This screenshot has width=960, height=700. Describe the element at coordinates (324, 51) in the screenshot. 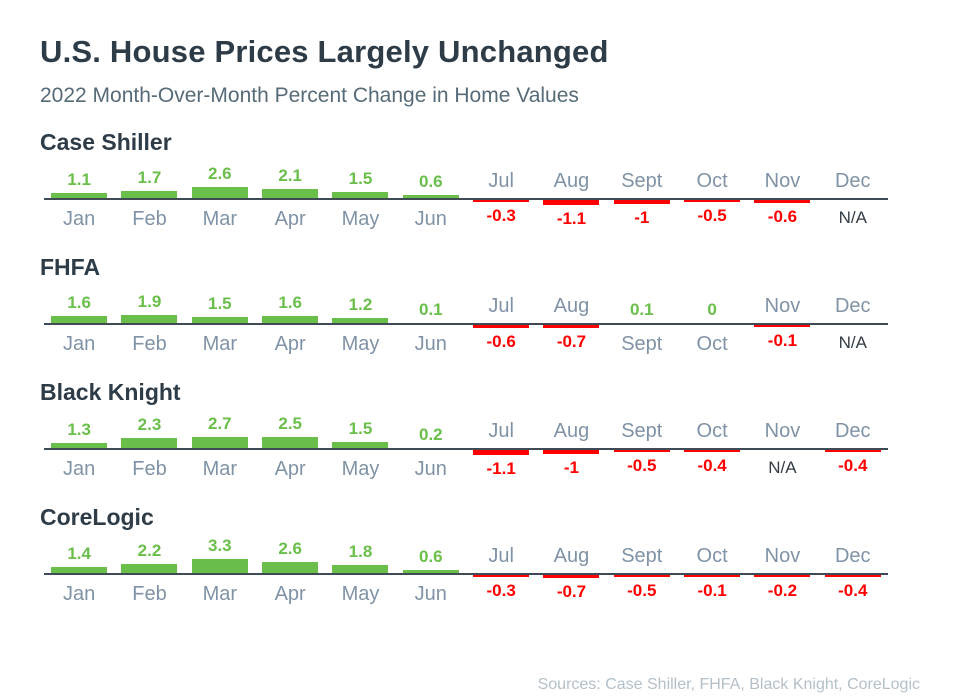

I see `page-title: U.S. House Prices Largely Unchanged` at that location.